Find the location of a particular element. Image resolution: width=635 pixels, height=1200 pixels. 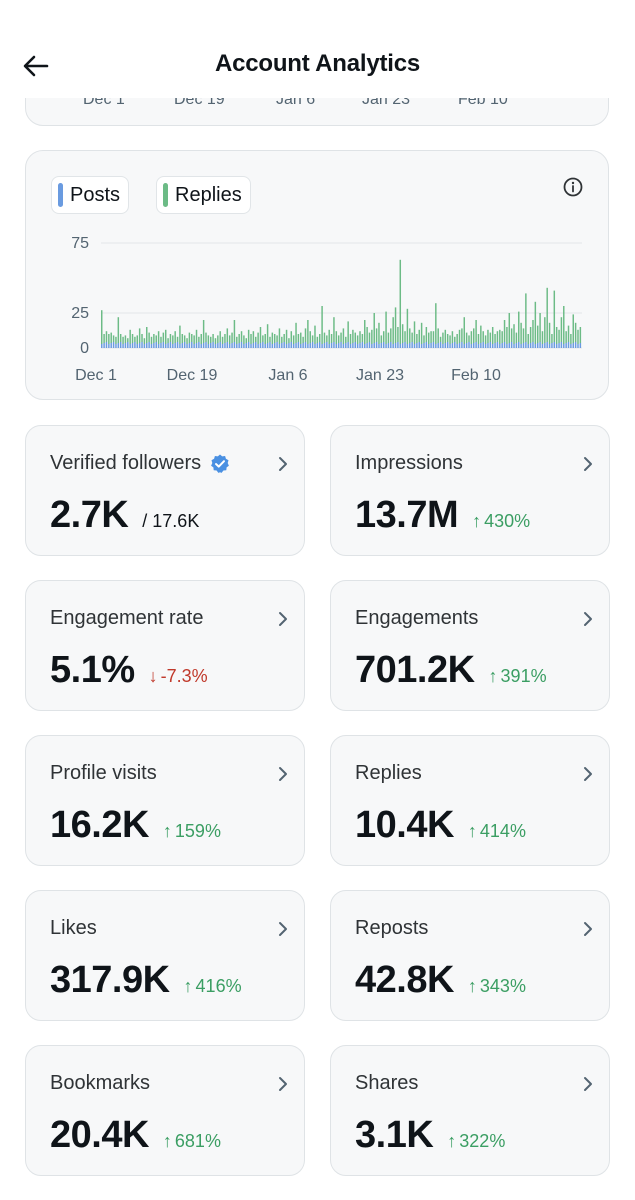

stat-label-text: Reposts is located at coordinates (392, 928).